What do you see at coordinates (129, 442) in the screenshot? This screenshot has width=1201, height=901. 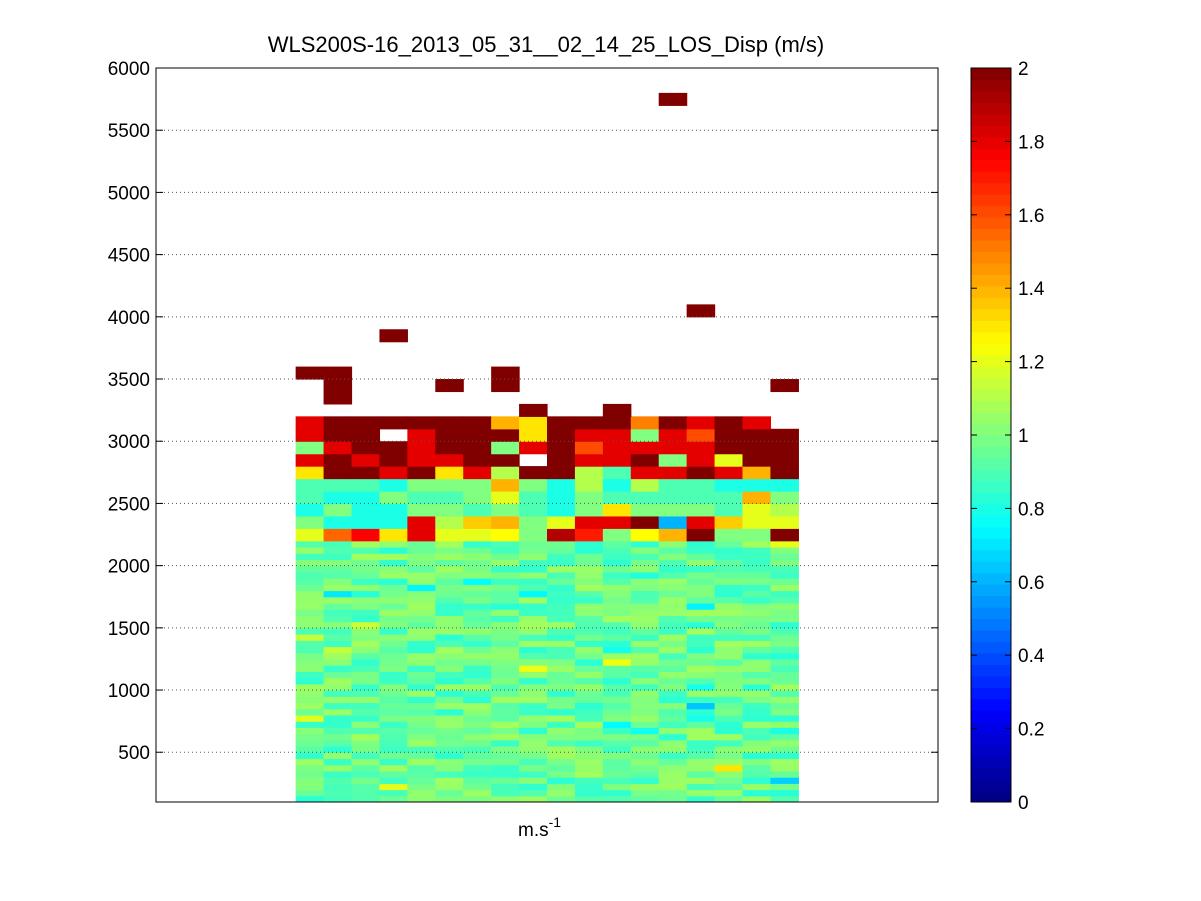 I see `y-tick-label: 3000` at bounding box center [129, 442].